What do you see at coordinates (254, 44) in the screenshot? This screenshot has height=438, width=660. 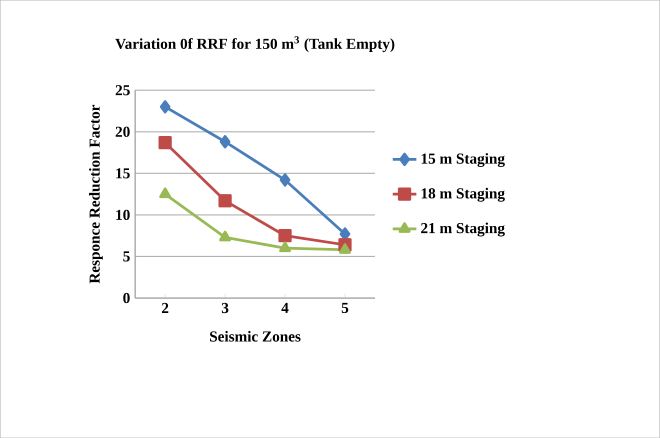 I see `chart-title: Variation 0f RRF for 150 m$^{3}$ (Tank Empty)` at bounding box center [254, 44].